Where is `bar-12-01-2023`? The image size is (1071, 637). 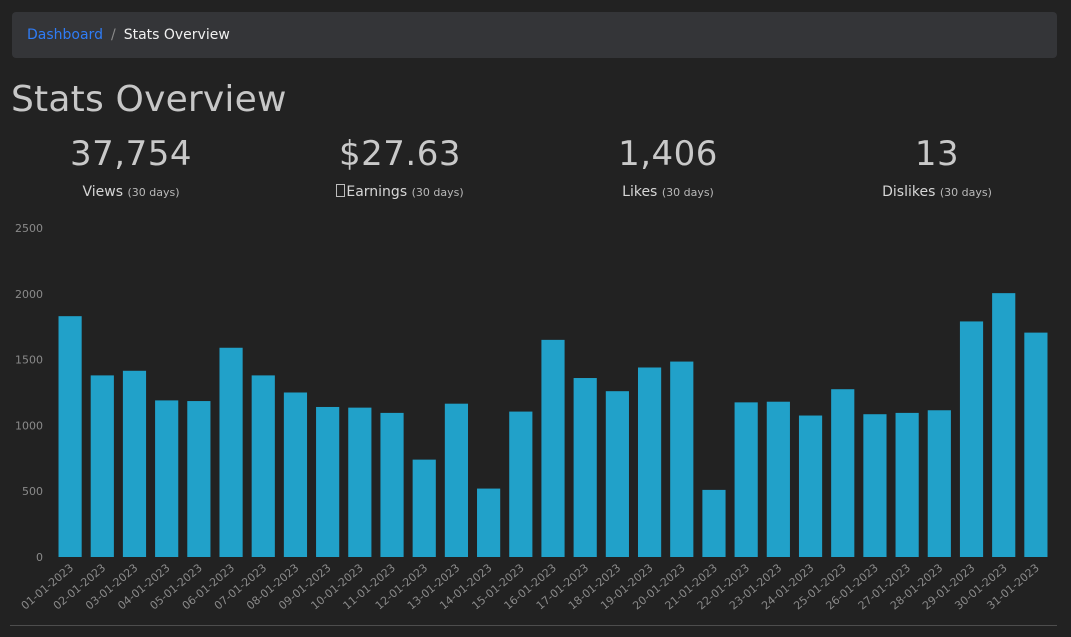
bar-12-01-2023 is located at coordinates (424, 508).